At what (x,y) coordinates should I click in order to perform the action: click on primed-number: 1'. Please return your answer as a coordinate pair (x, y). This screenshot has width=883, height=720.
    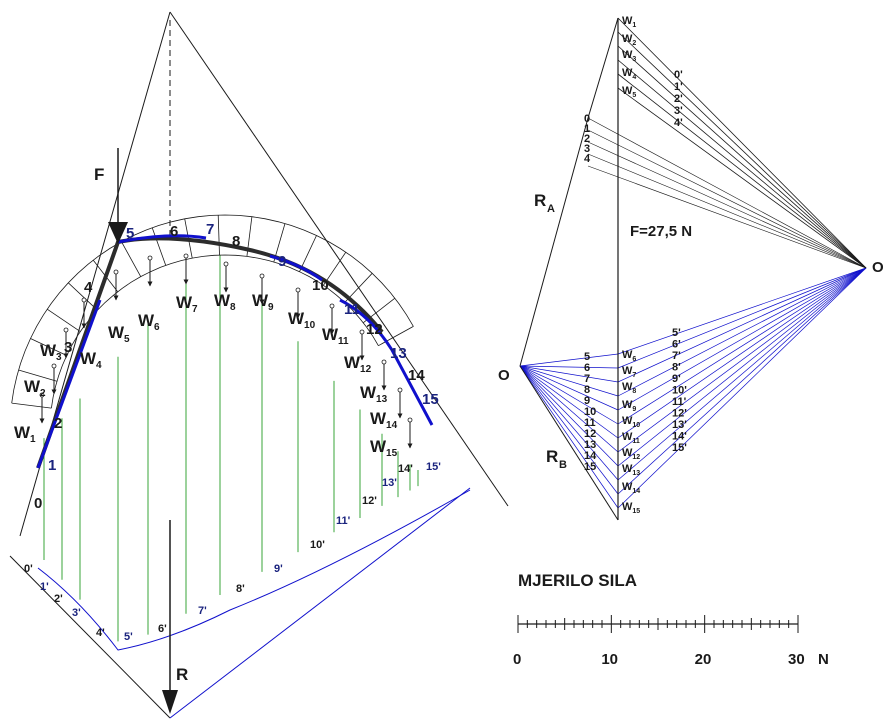
    Looking at the image, I should click on (44, 587).